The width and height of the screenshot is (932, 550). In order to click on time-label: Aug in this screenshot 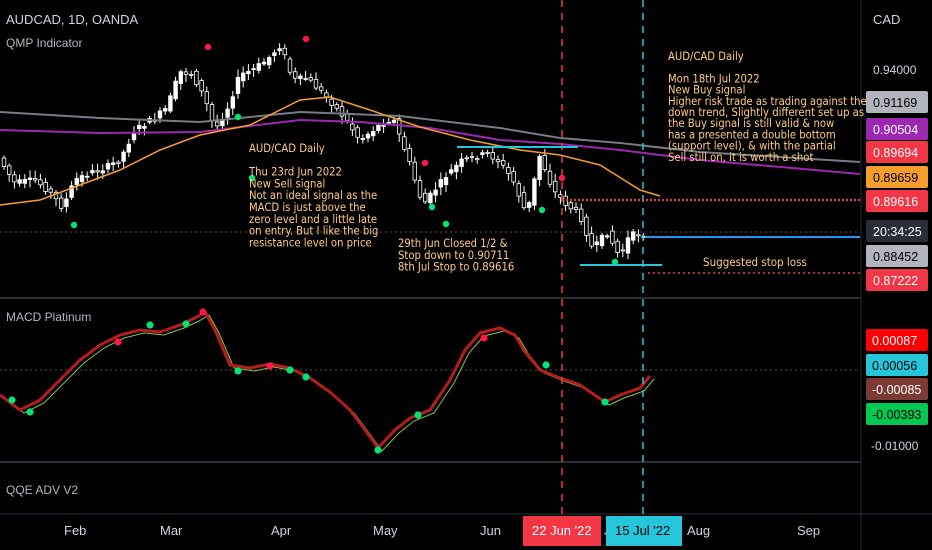, I will do `click(698, 530)`.